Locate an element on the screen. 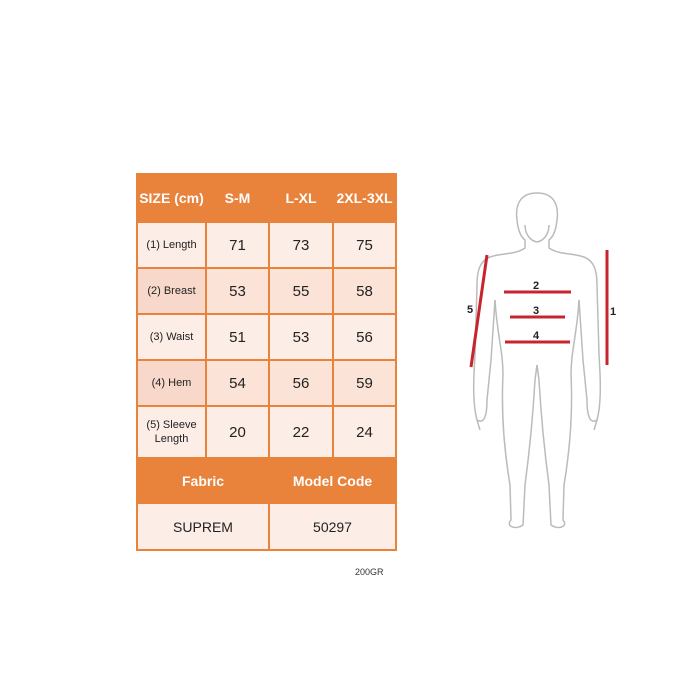  row-label: (4) Hem is located at coordinates (171, 383).